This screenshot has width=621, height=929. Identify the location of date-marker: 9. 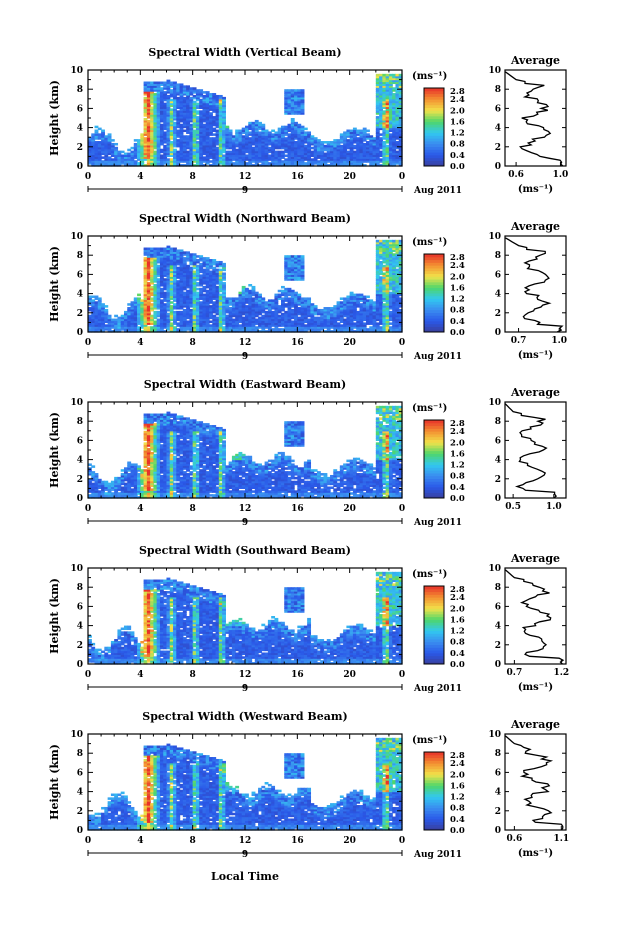
(245, 191).